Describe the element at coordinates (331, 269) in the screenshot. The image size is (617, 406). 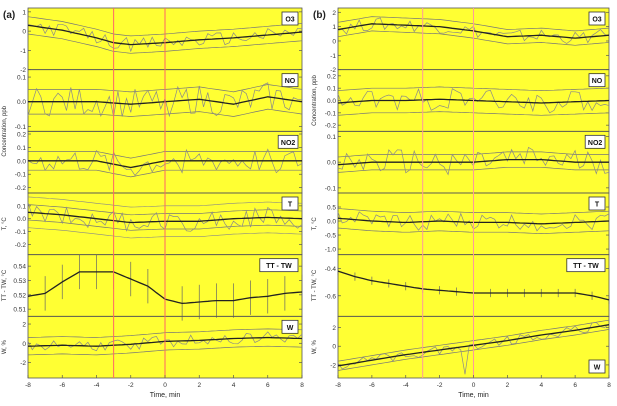
I see `y-tick-label: -0.4` at that location.